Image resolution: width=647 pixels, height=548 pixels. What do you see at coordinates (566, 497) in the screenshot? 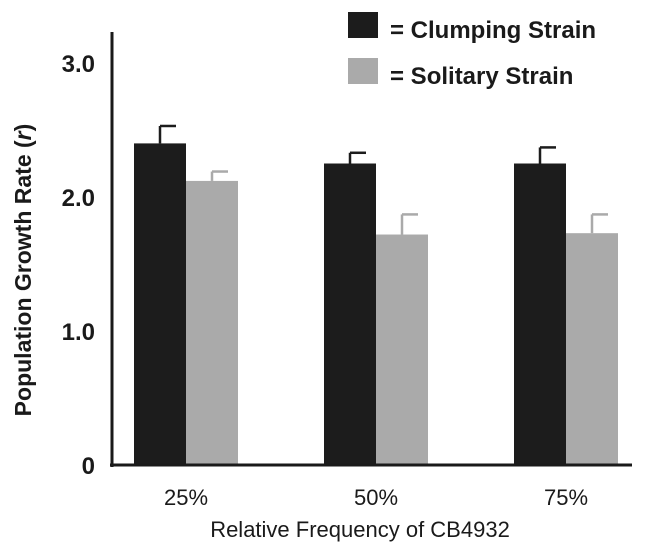
I see `x-tick-label: 75%` at bounding box center [566, 497].